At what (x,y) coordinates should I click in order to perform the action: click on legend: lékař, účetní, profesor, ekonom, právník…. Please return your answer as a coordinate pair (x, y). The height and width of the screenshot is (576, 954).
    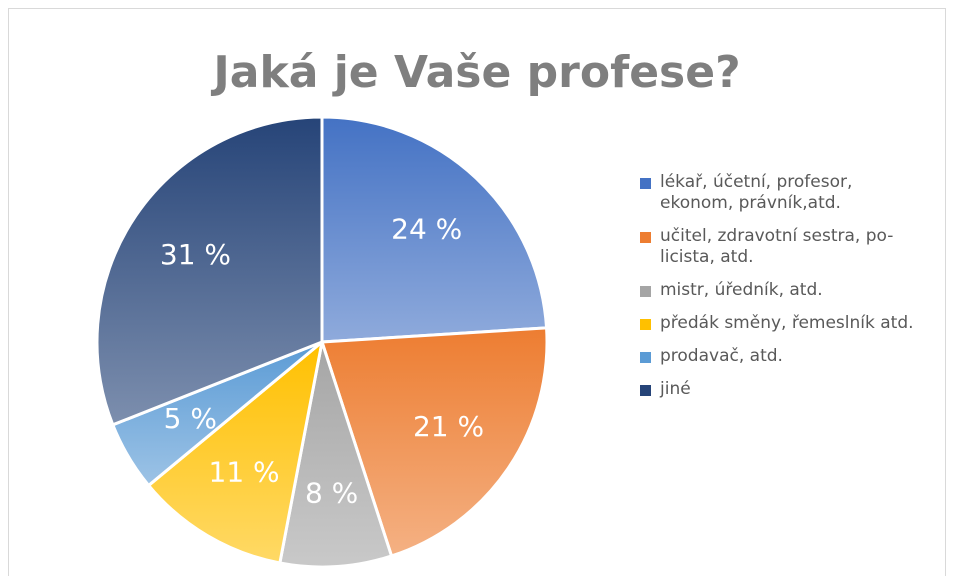
    Looking at the image, I should click on (780, 292).